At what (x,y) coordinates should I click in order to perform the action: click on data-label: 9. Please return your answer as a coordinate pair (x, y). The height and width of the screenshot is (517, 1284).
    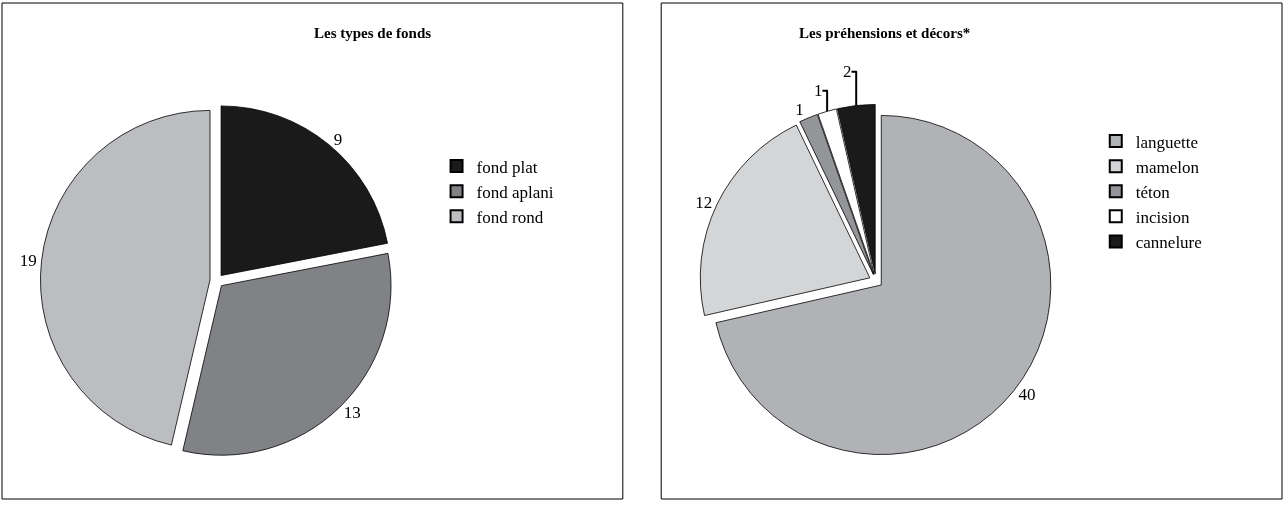
    Looking at the image, I should click on (338, 139).